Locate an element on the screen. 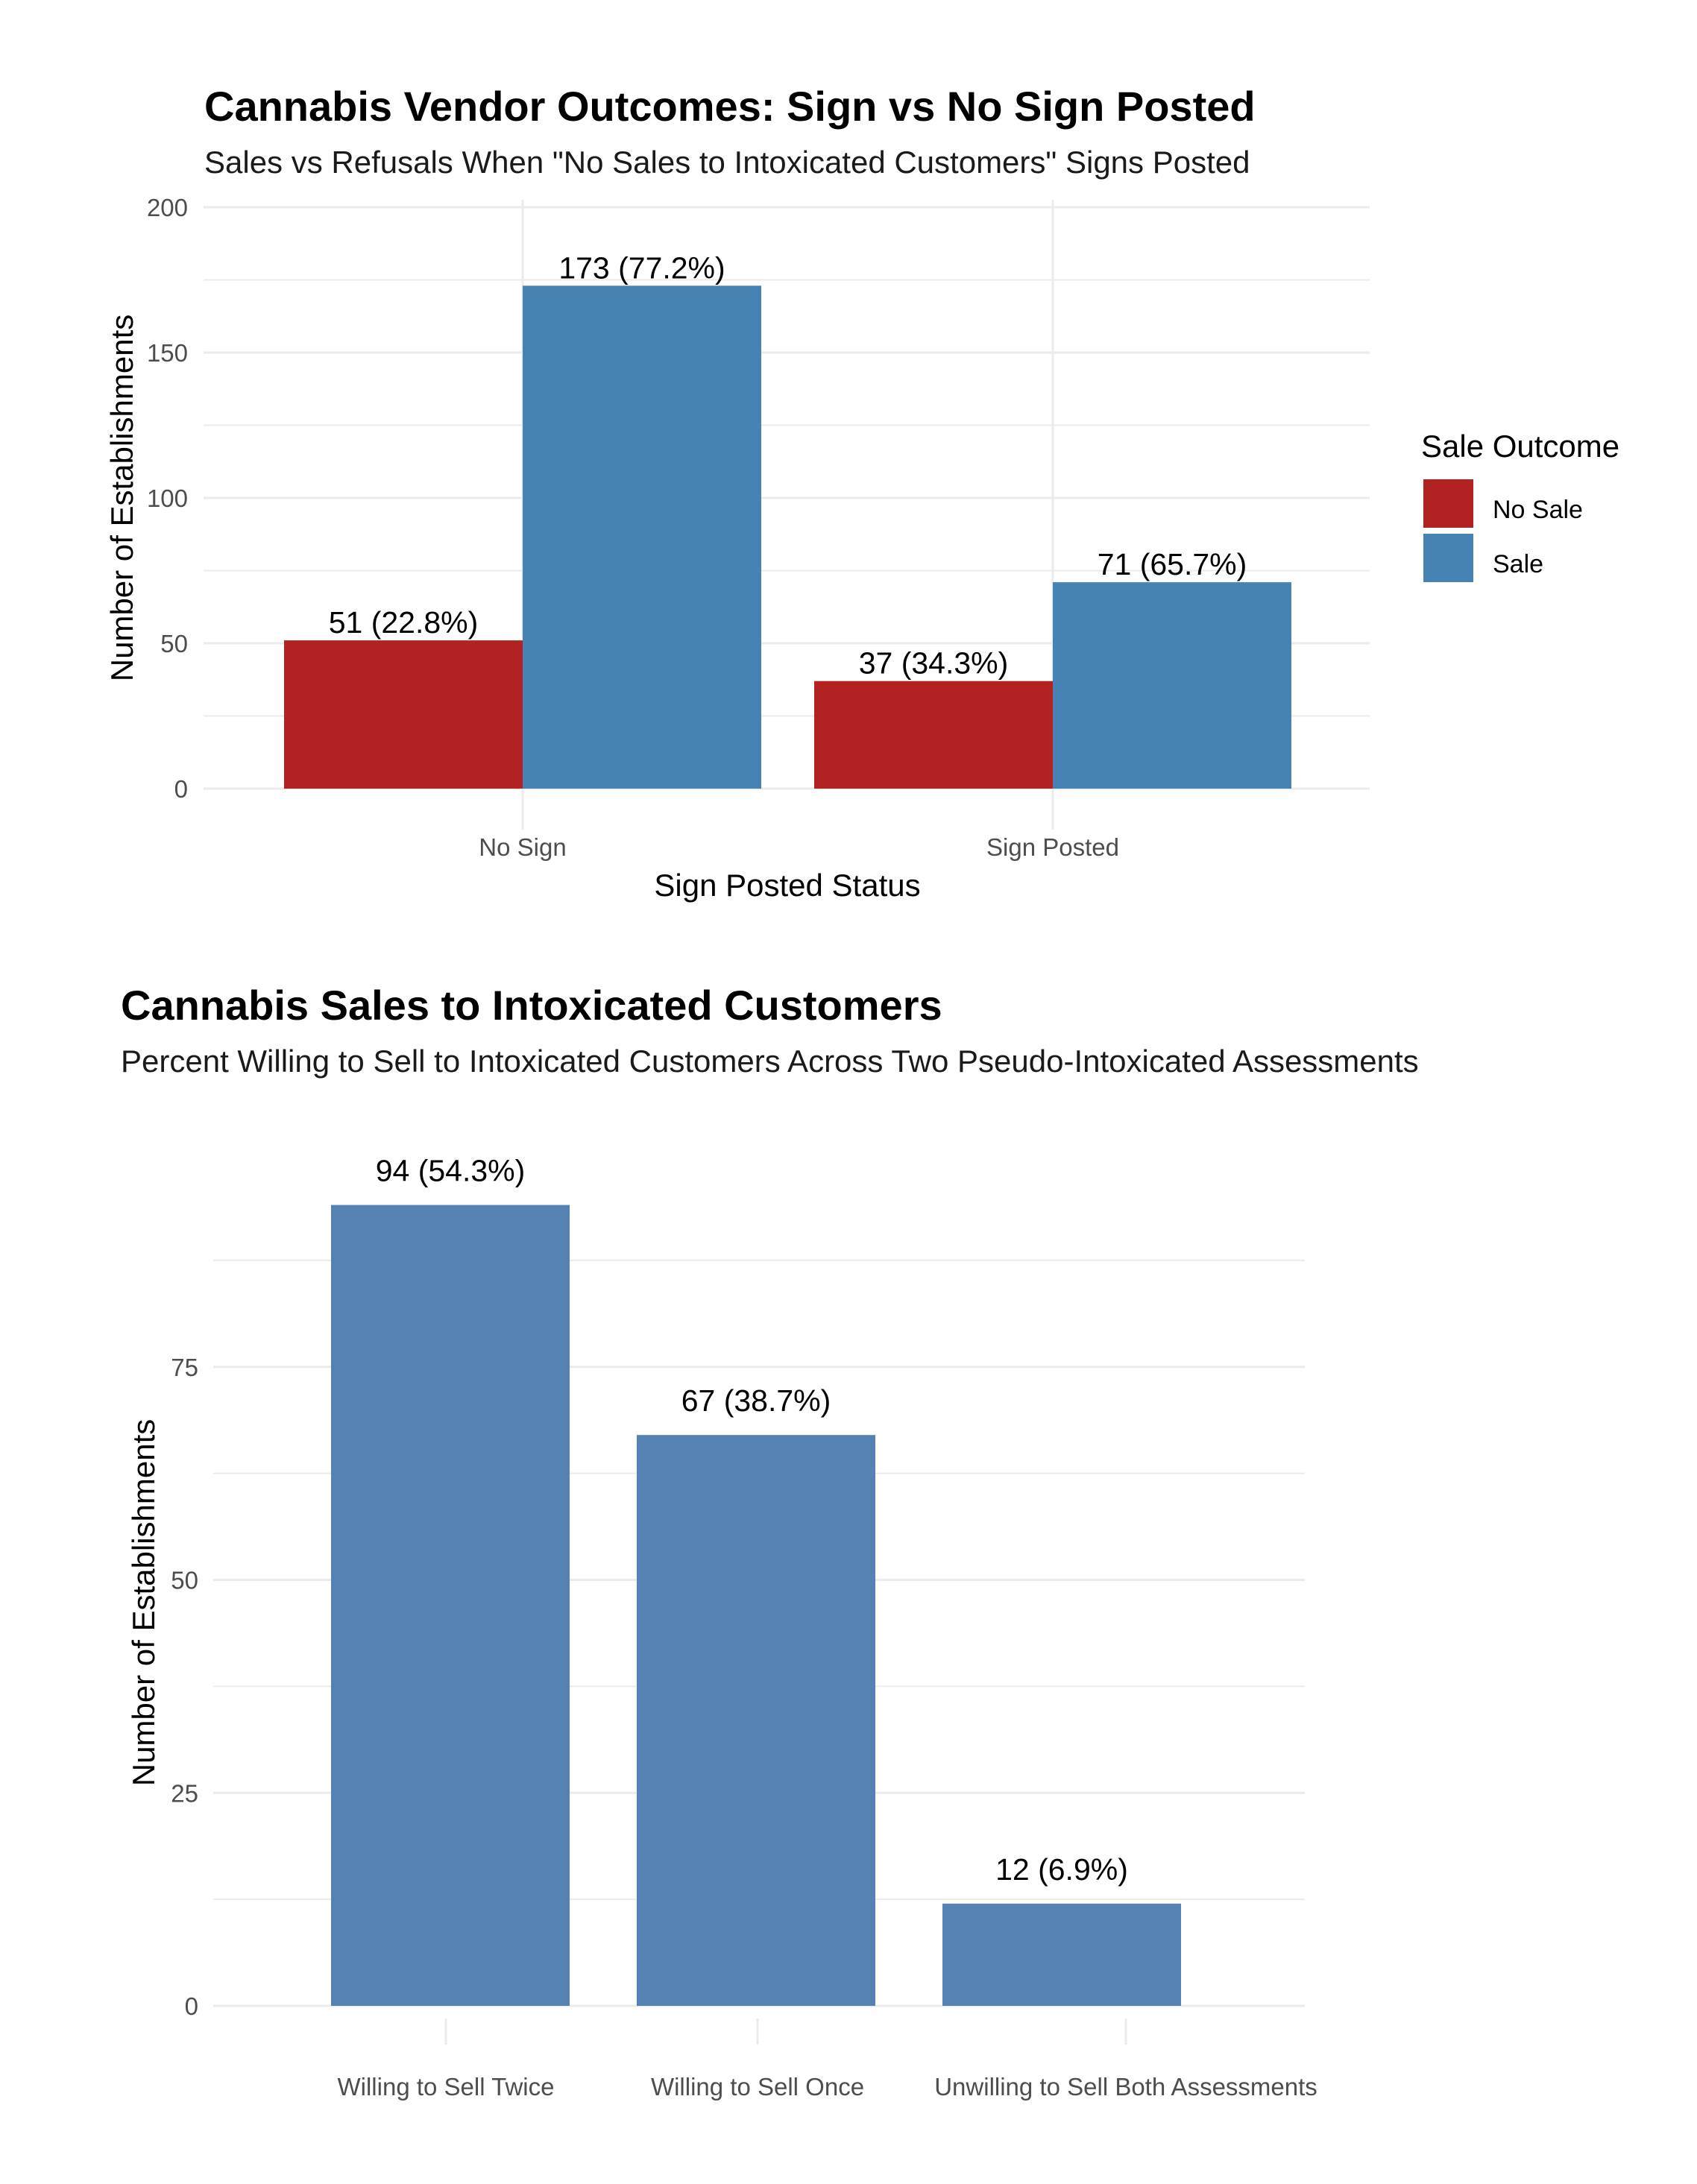  bar-label-willing-to-sell-once: 67 (38.7%) is located at coordinates (756, 1400).